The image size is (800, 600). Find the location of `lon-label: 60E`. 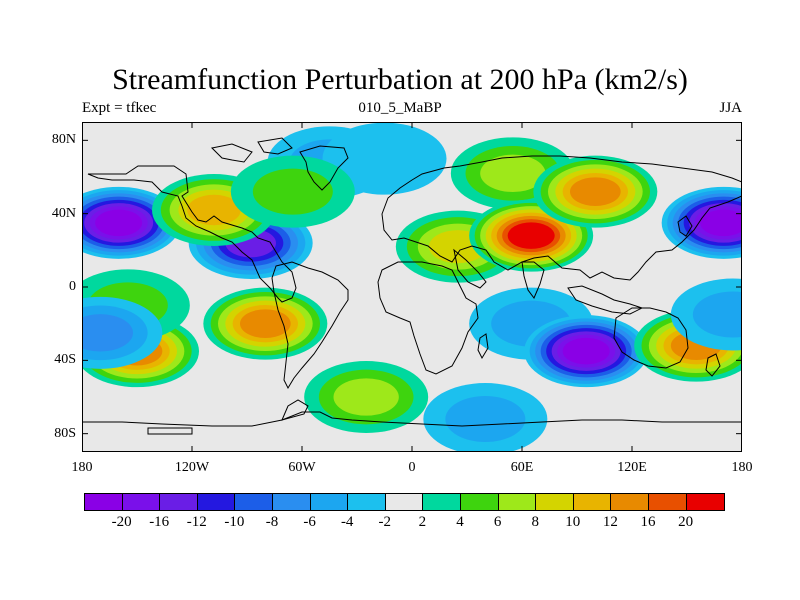

lon-label: 60E is located at coordinates (522, 467).